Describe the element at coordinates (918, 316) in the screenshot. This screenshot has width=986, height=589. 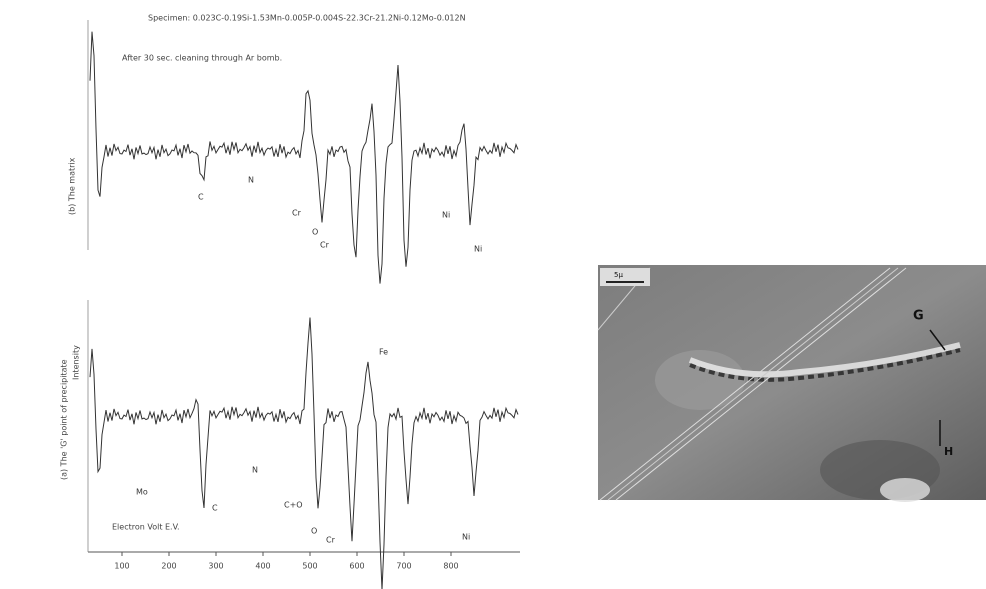
I see `point-label: G` at that location.